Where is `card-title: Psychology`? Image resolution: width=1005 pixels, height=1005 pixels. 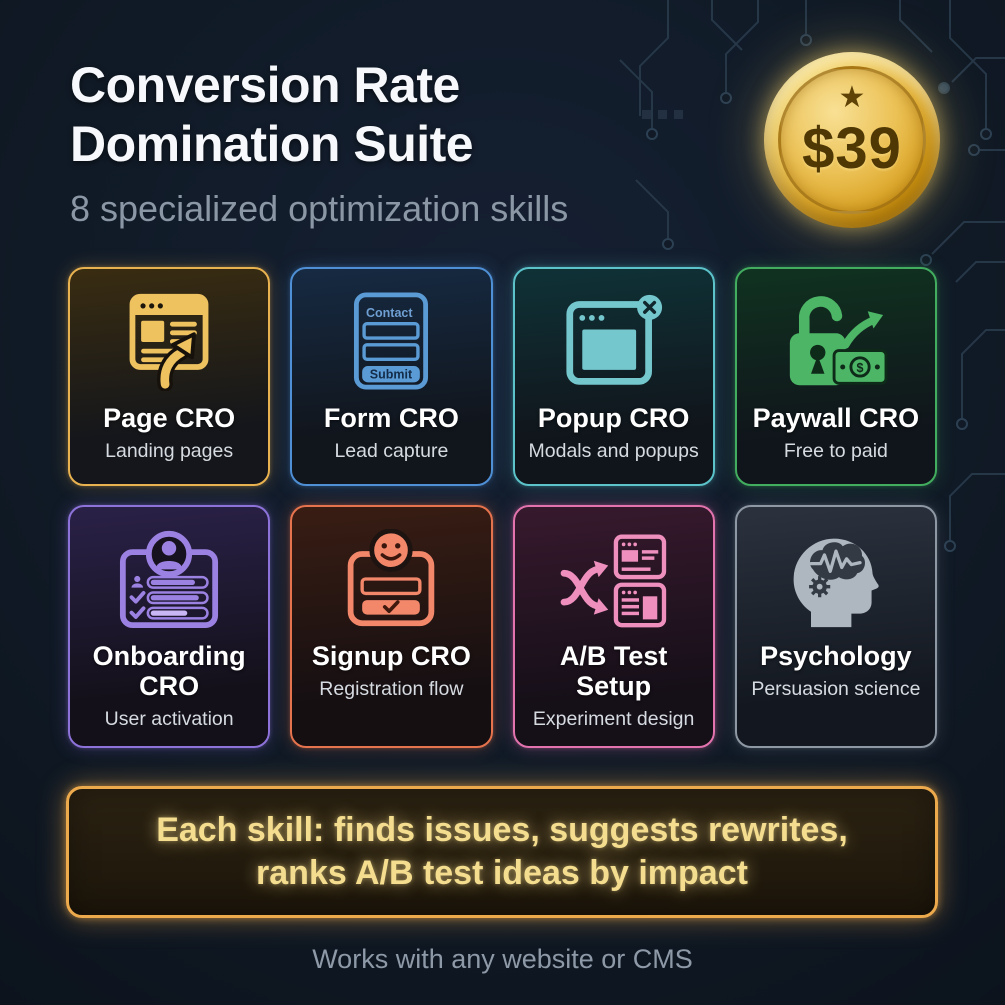 card-title: Psychology is located at coordinates (836, 656).